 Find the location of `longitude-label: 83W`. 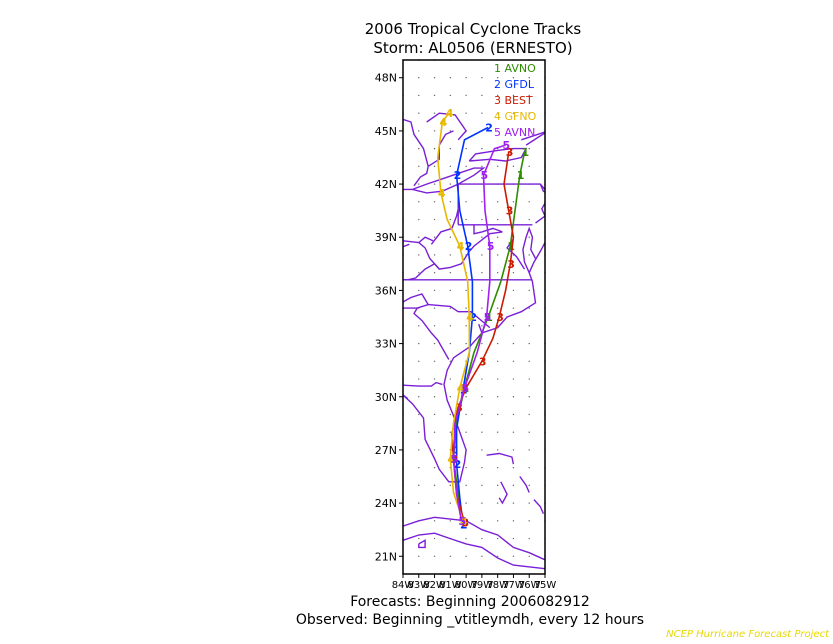

longitude-label: 83W is located at coordinates (418, 585).